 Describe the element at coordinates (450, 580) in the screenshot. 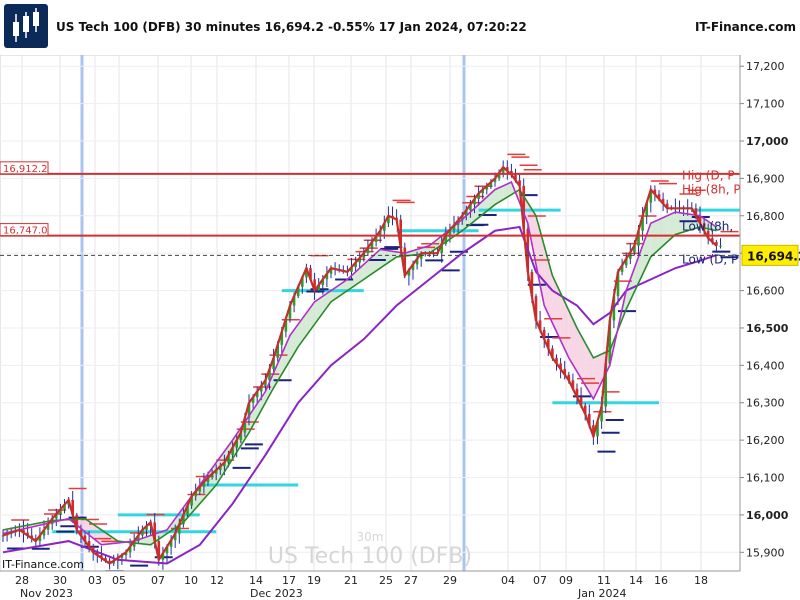

I see `x-tick-label: 29` at that location.